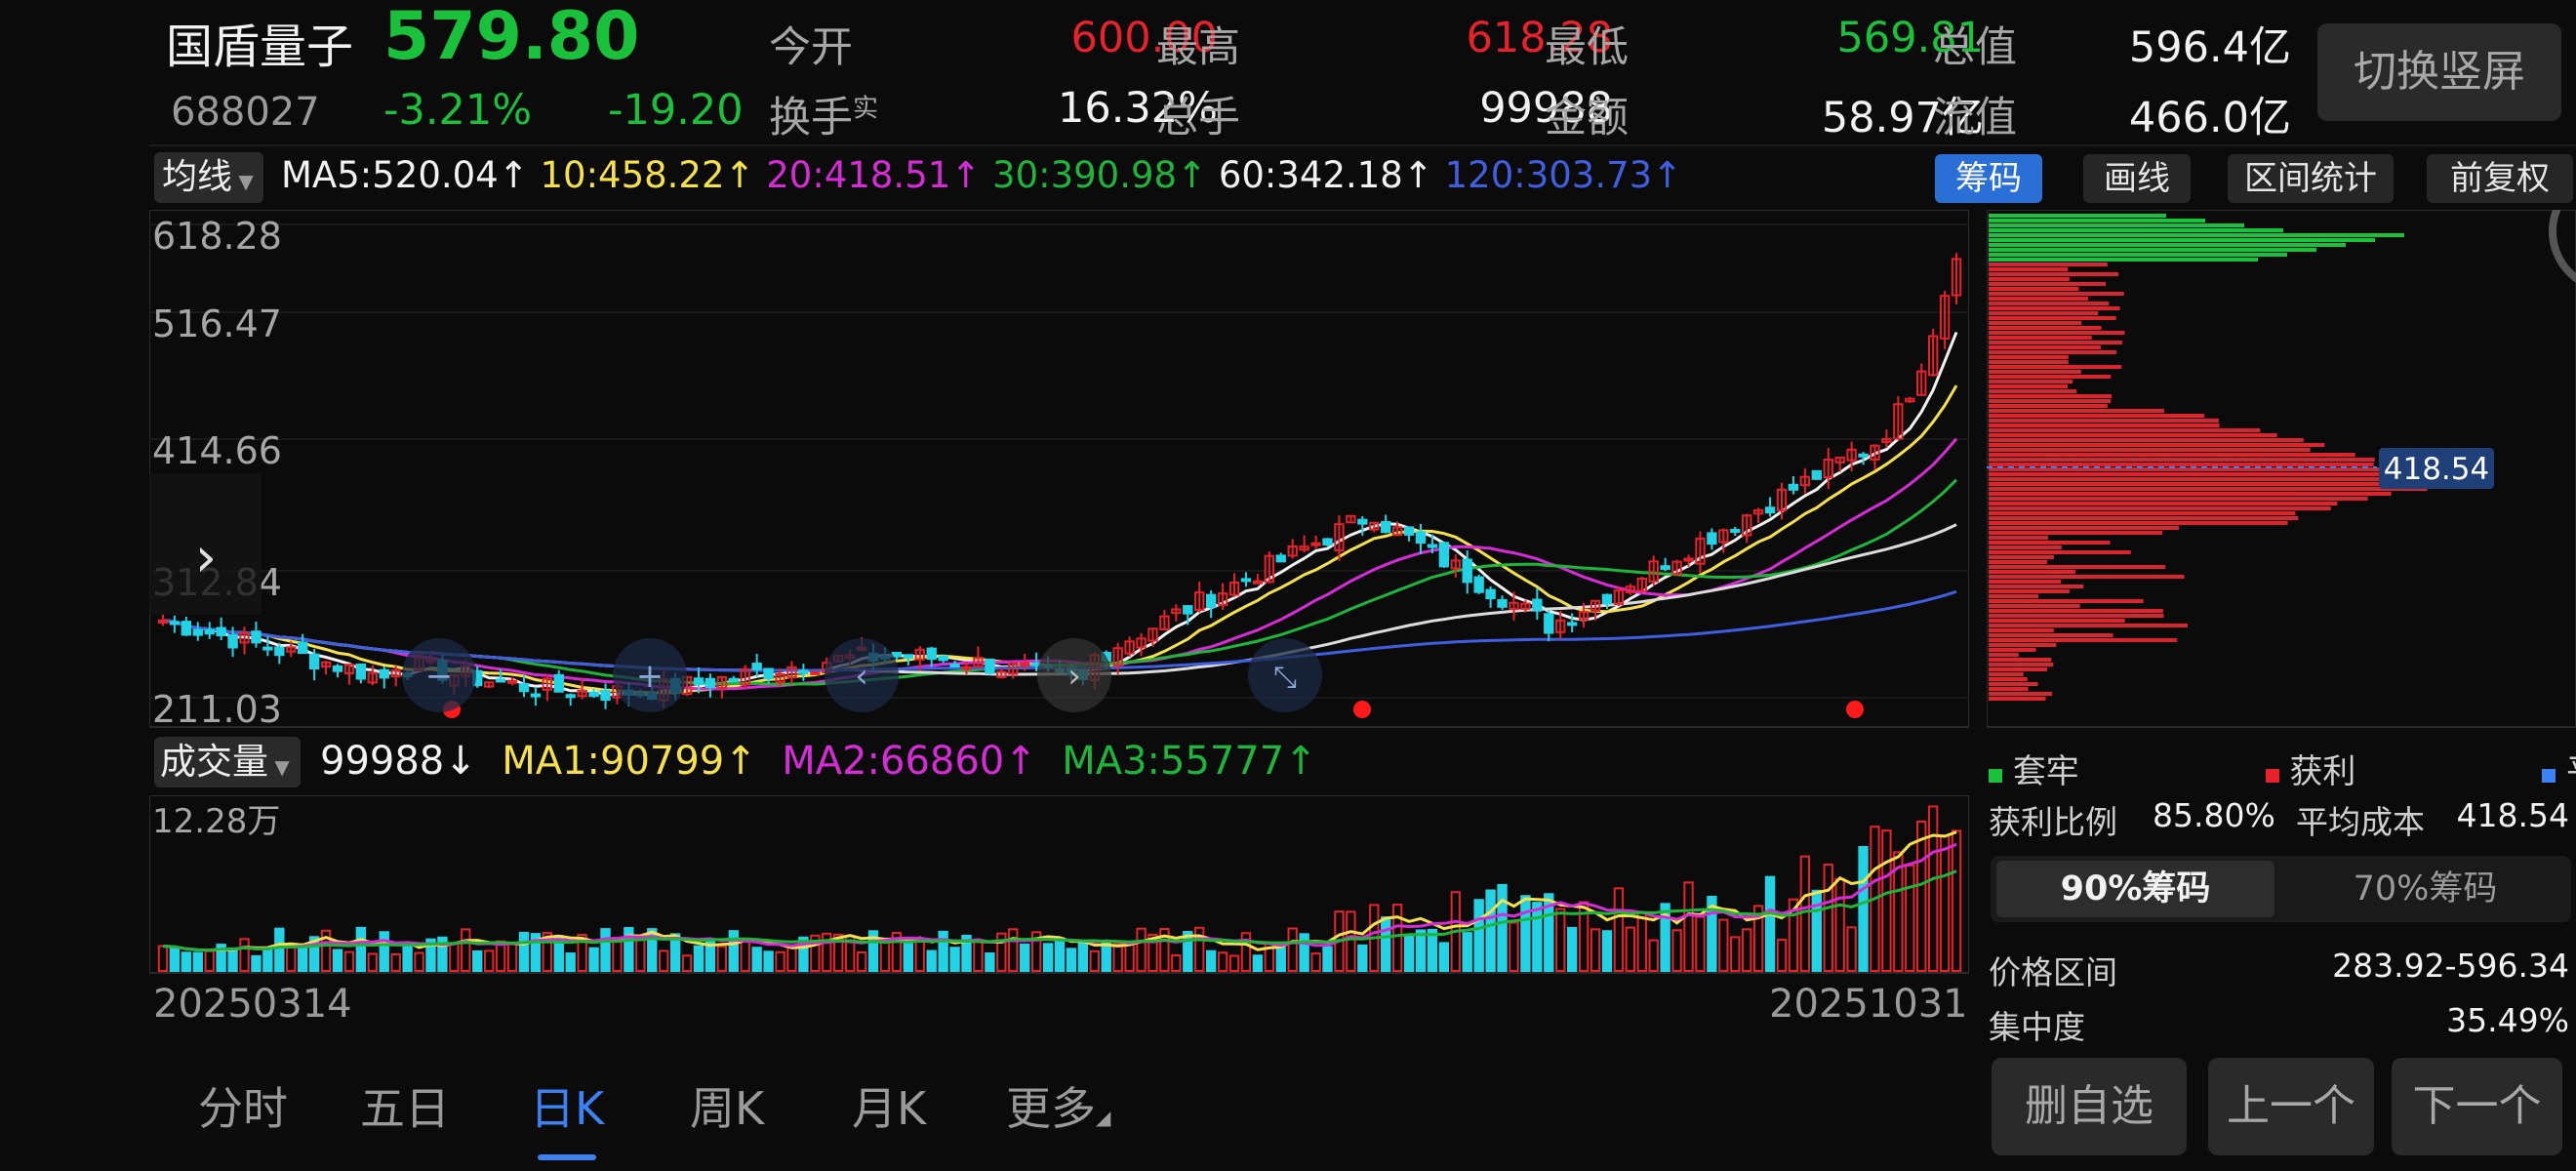 This screenshot has width=2576, height=1171. What do you see at coordinates (2209, 47) in the screenshot?
I see `stat-value-market-cap: 596.4亿` at bounding box center [2209, 47].